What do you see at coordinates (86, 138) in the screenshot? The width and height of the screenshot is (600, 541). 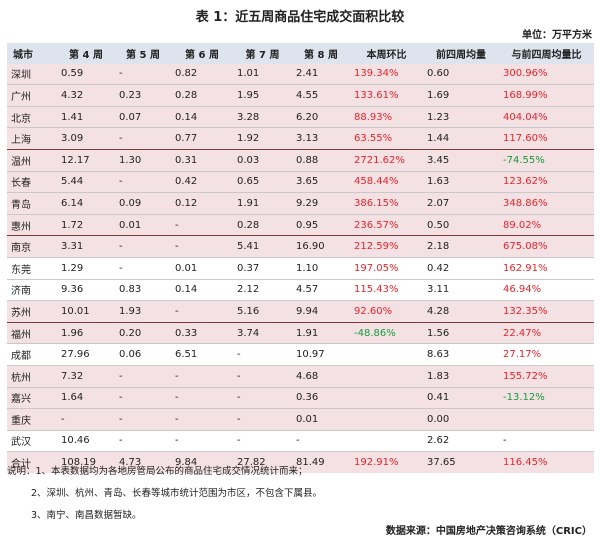 I see `w4-cell: 3.09` at bounding box center [86, 138].